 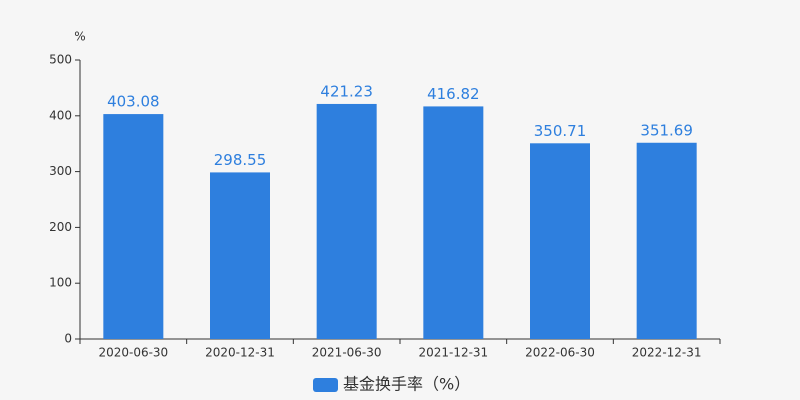 I want to click on y-axis-title: %, so click(x=79, y=37).